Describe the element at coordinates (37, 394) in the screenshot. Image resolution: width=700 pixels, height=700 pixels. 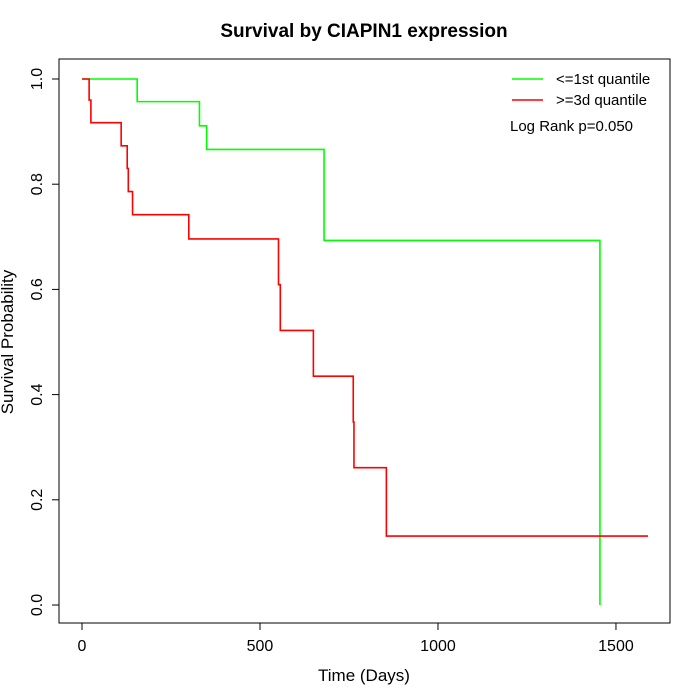
I see `y-tick-label: 0.4` at that location.